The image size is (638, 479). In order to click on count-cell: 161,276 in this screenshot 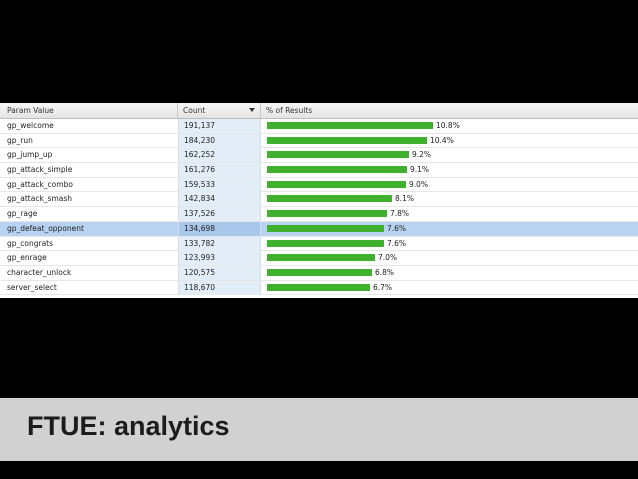, I will do `click(219, 170)`.